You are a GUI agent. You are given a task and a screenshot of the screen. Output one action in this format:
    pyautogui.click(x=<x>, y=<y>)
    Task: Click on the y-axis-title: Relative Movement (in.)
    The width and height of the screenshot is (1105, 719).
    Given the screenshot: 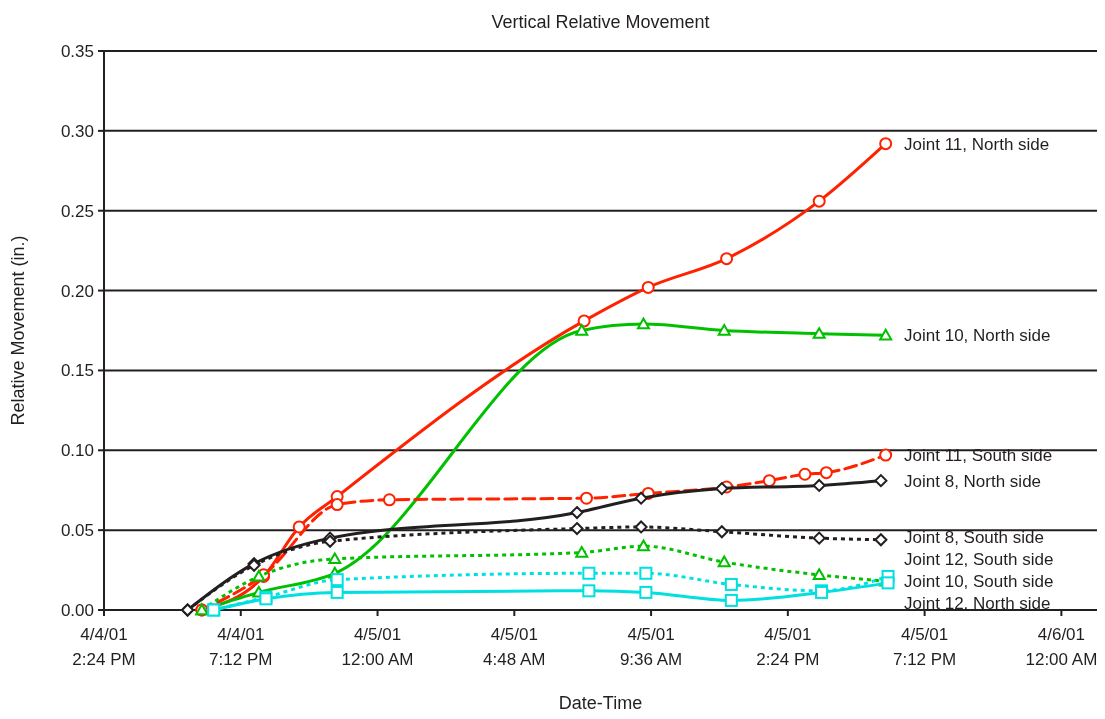 What is the action you would take?
    pyautogui.click(x=18, y=330)
    